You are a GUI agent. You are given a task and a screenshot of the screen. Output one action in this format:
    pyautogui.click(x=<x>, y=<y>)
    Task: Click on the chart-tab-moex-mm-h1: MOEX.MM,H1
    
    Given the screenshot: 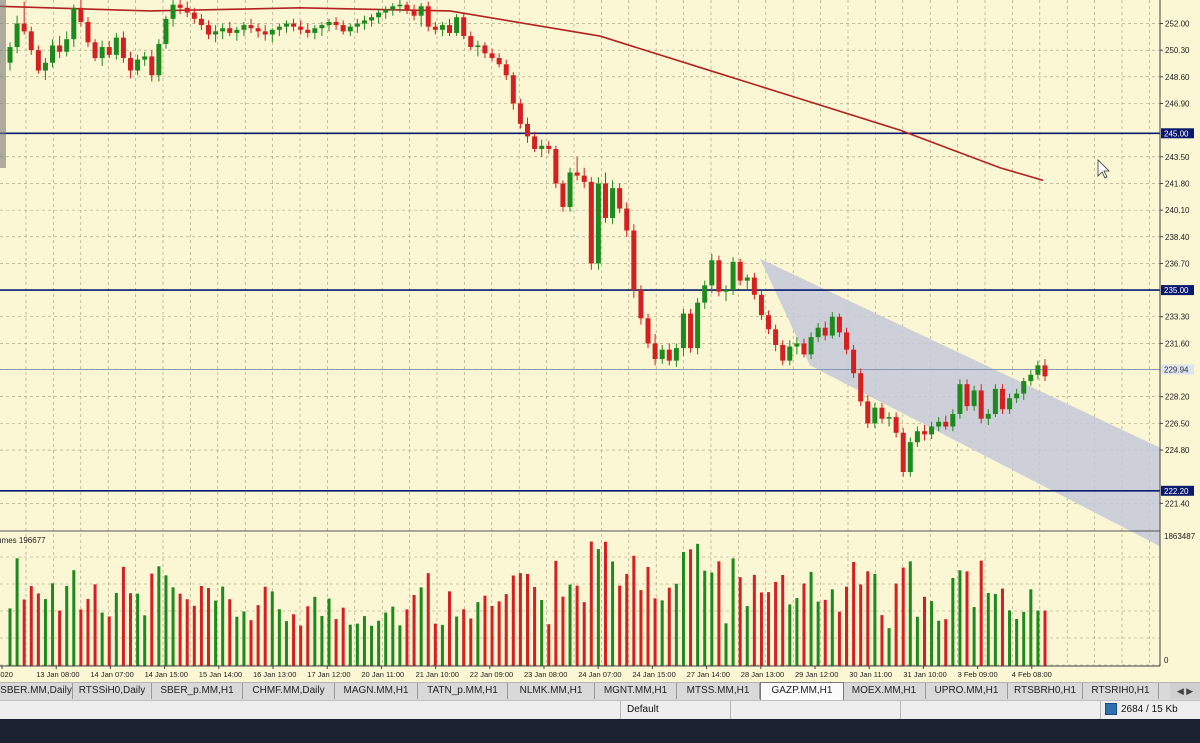 What is the action you would take?
    pyautogui.click(x=884, y=691)
    